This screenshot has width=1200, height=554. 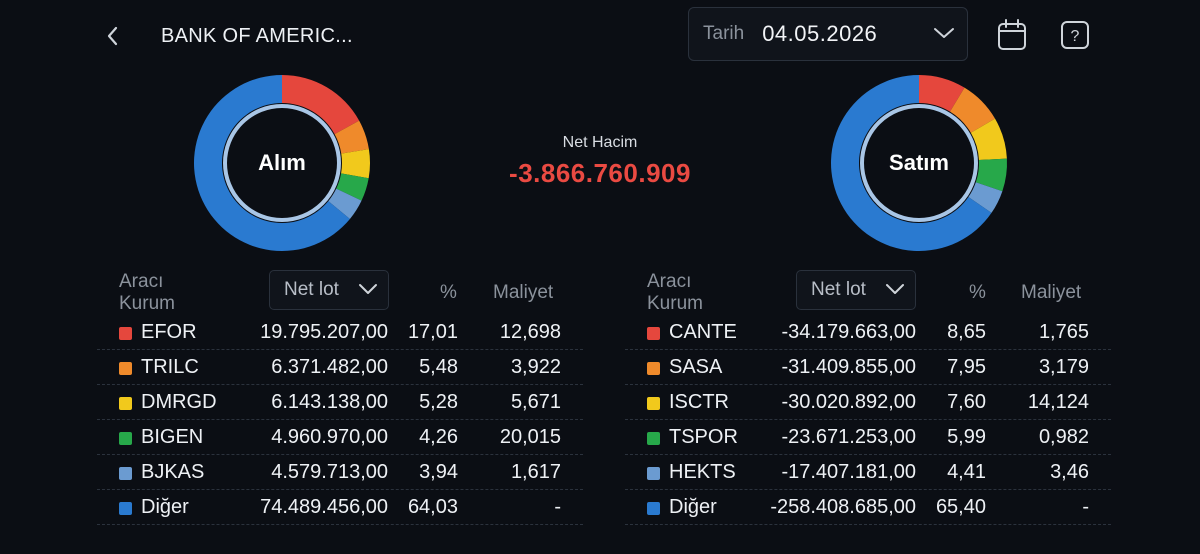 I want to click on percent-value: 5,99, so click(x=966, y=437).